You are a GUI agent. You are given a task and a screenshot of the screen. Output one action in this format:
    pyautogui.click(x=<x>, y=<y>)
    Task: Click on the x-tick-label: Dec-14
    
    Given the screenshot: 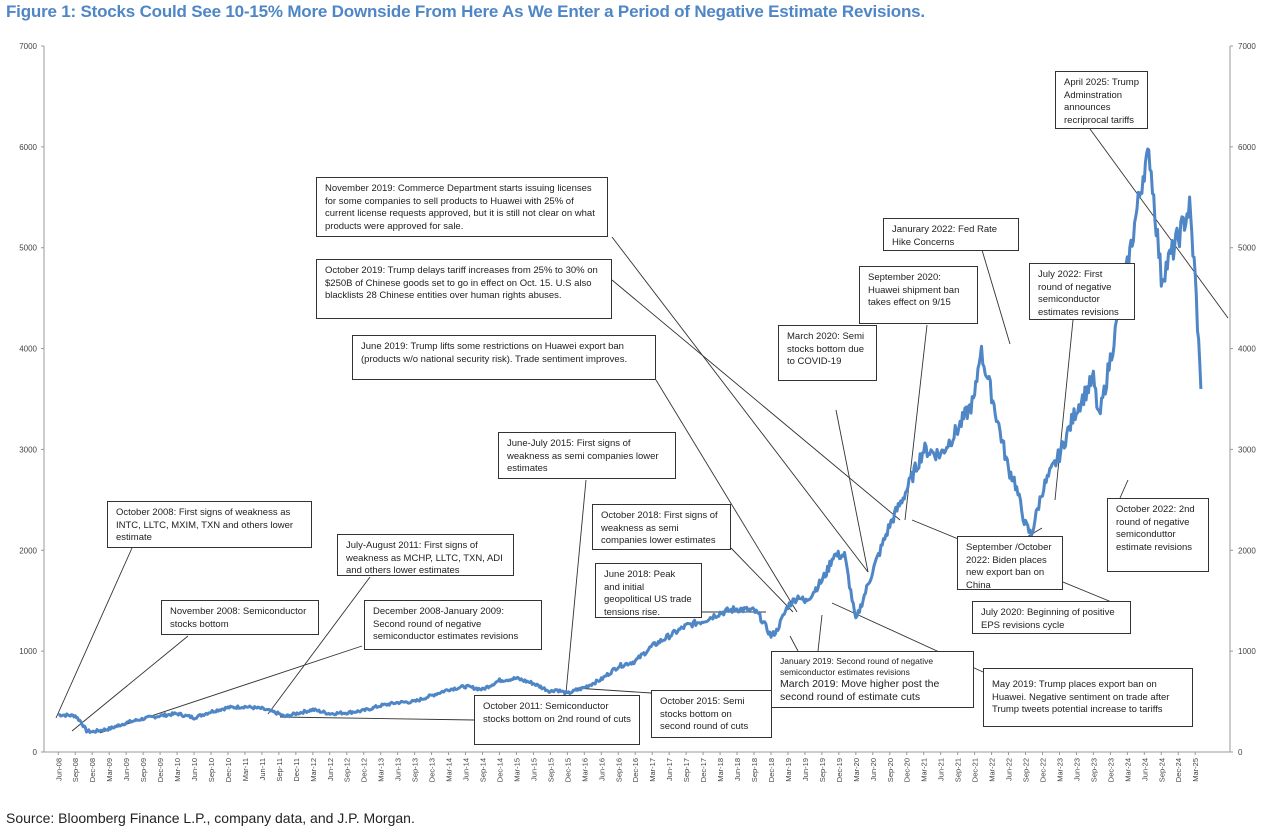 What is the action you would take?
    pyautogui.click(x=499, y=770)
    